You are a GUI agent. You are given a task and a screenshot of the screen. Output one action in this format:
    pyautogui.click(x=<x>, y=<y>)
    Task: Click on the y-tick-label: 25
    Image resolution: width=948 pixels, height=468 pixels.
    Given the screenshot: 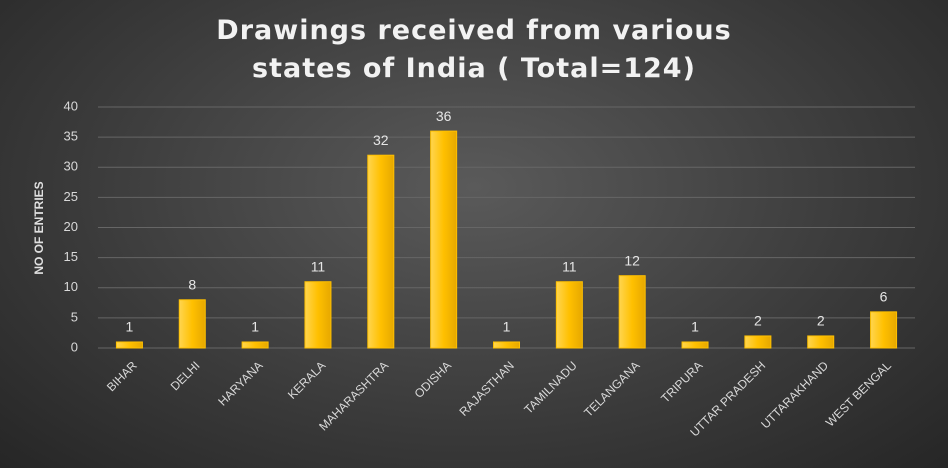 What is the action you would take?
    pyautogui.click(x=71, y=196)
    